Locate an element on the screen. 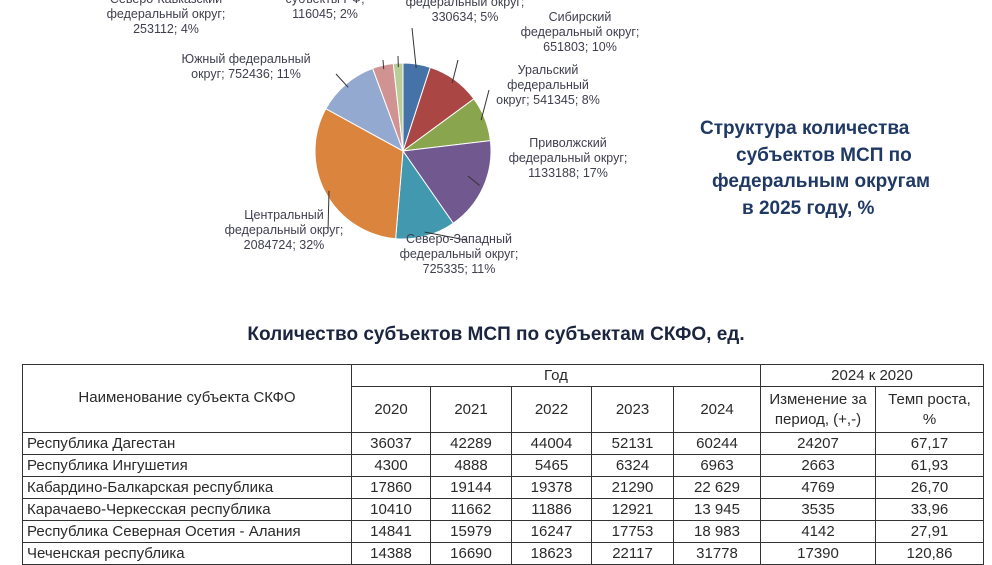 This screenshot has width=992, height=565. cell-change: 2663 is located at coordinates (818, 466).